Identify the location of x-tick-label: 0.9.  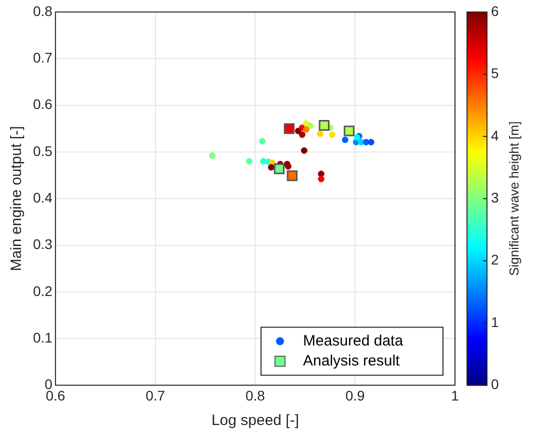
(355, 395).